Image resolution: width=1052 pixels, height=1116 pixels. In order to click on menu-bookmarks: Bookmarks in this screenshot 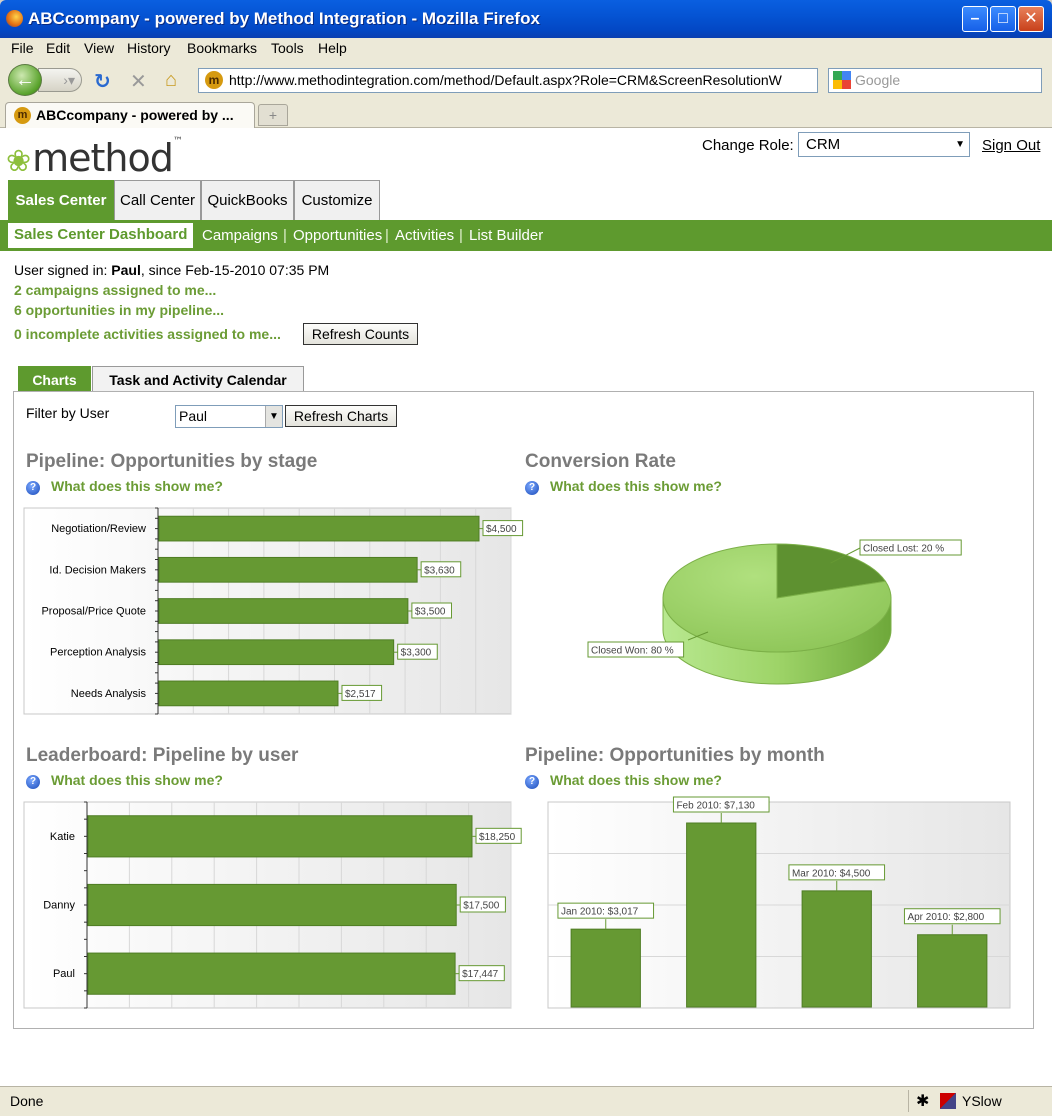, I will do `click(222, 48)`.